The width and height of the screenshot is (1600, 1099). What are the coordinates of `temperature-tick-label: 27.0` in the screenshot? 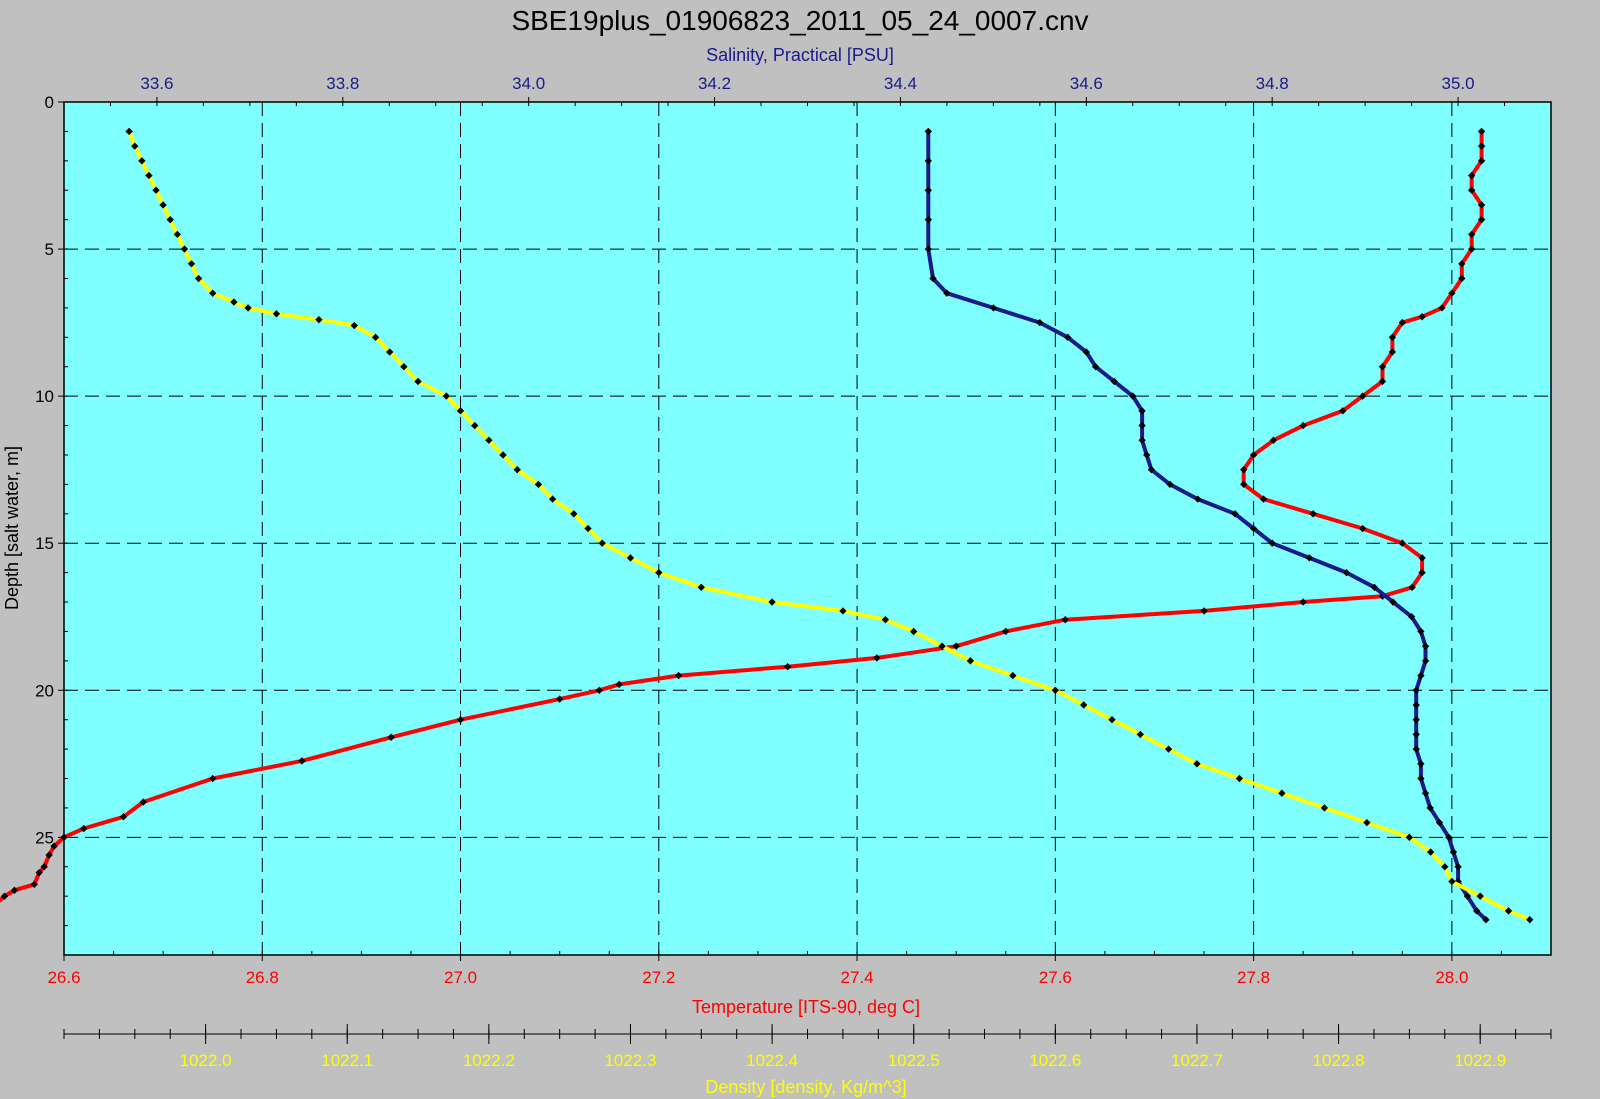 It's located at (460, 977).